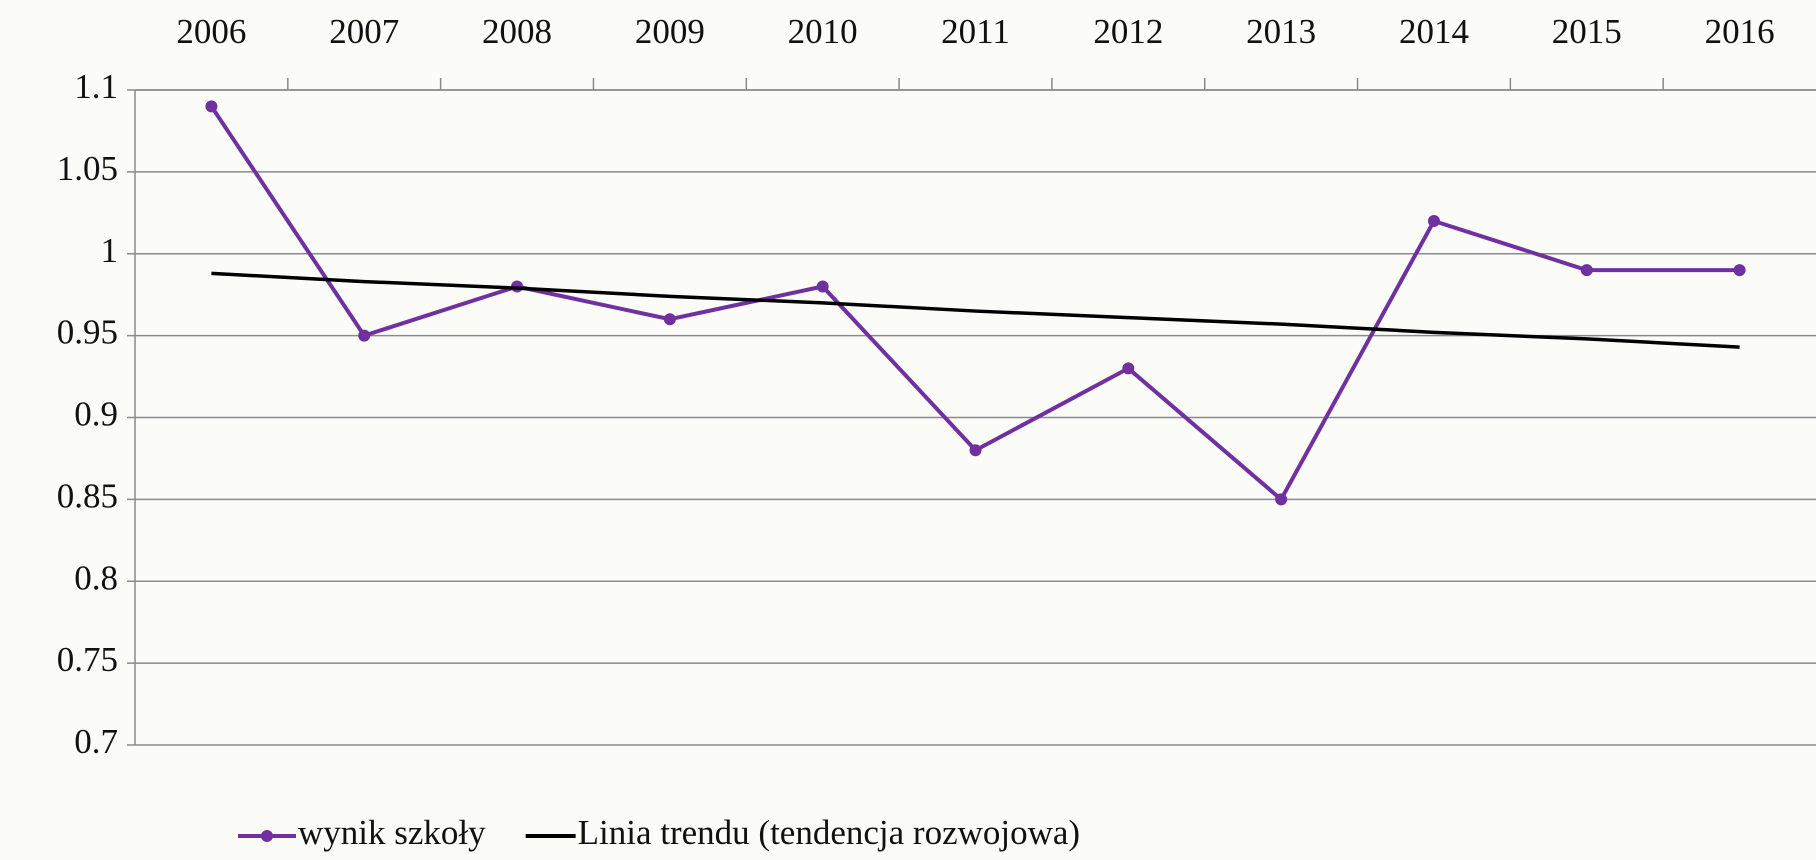  I want to click on series-line, so click(975, 310).